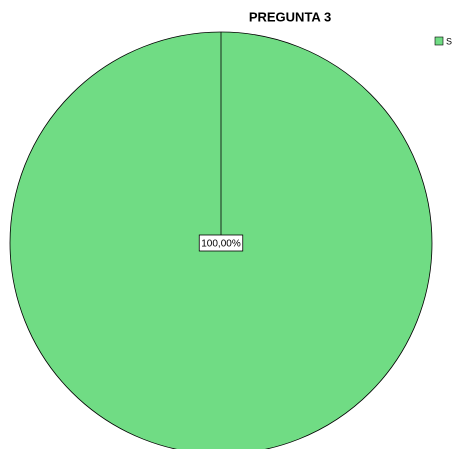  Describe the element at coordinates (290, 16) in the screenshot. I see `chart-title: PREGUNTA 3` at that location.